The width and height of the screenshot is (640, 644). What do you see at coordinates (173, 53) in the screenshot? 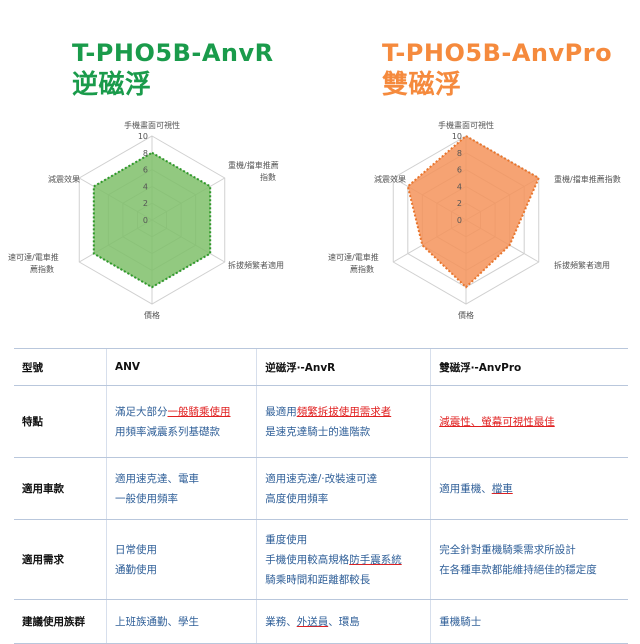
I see `left-model-title: T-PHO5B-AnvR` at bounding box center [173, 53].